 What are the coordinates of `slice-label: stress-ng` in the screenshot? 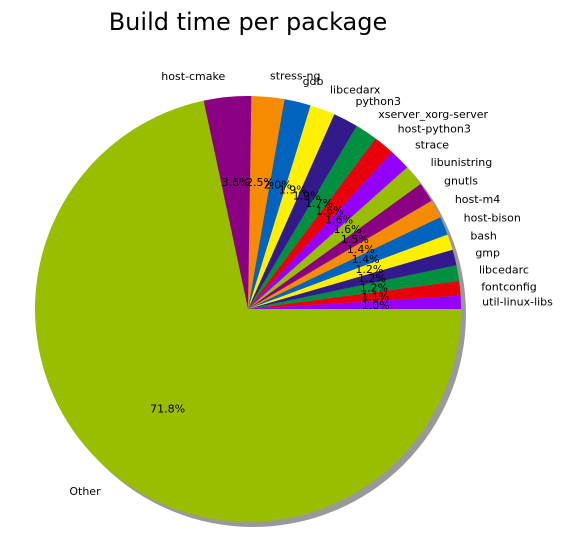 It's located at (295, 76).